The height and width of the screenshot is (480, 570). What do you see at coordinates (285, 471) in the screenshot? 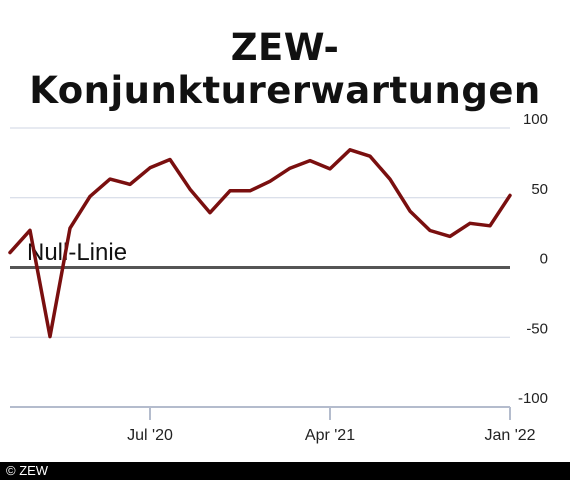
I see `copyright-footer: © ZEW` at bounding box center [285, 471].